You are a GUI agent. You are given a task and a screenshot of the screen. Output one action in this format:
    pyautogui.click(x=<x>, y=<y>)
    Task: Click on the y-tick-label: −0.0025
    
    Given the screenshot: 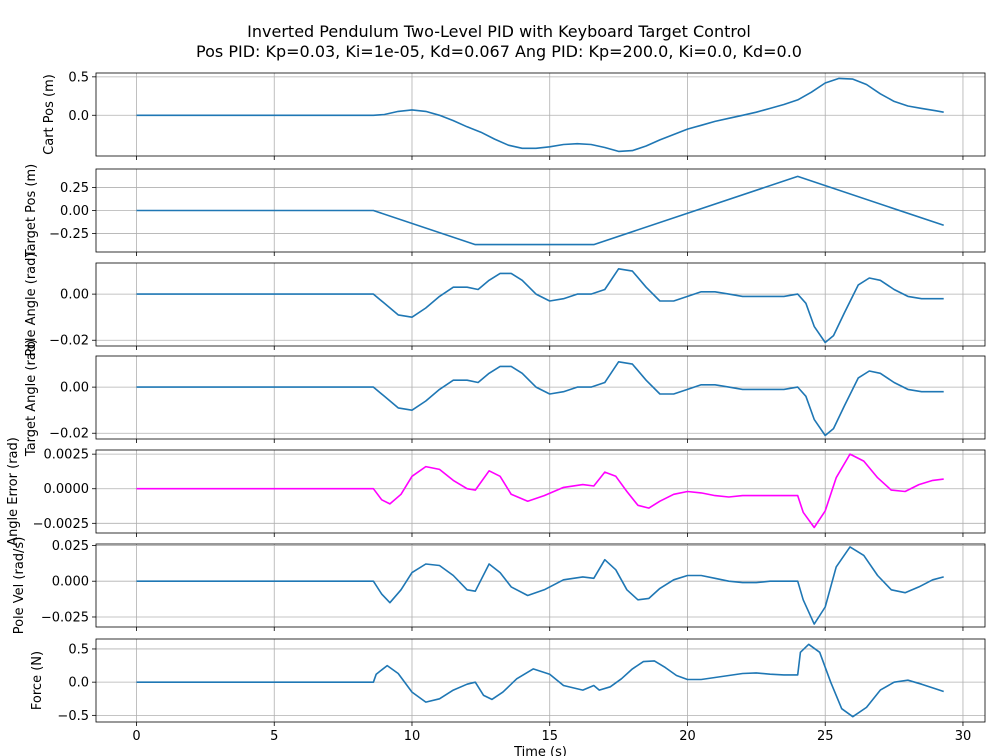 What is the action you would take?
    pyautogui.click(x=61, y=524)
    